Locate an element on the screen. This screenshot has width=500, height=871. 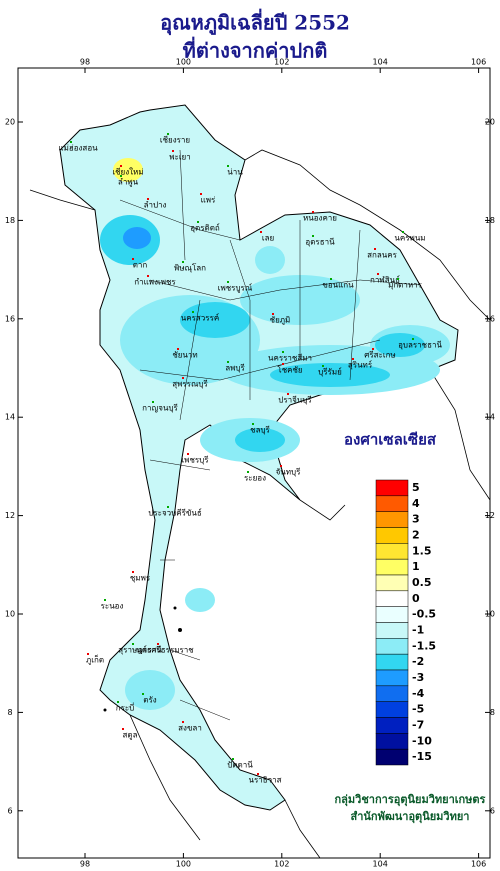
legend-label: 4 is located at coordinates (416, 503).